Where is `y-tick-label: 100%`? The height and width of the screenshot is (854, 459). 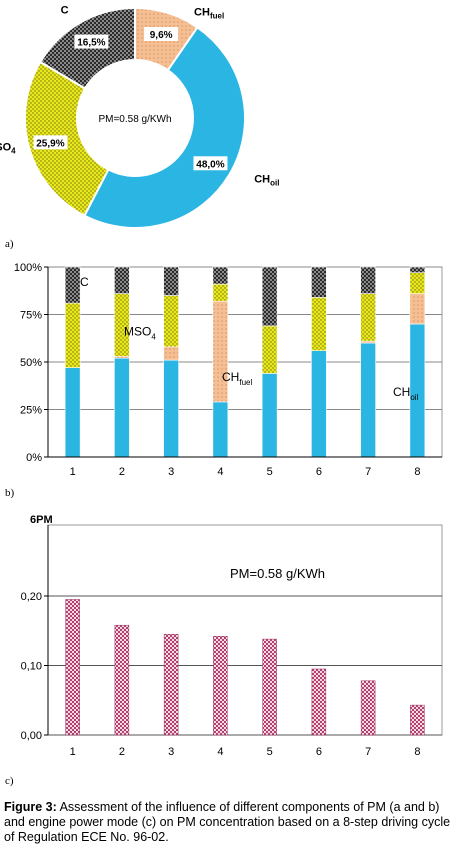 y-tick-label: 100% is located at coordinates (28, 268).